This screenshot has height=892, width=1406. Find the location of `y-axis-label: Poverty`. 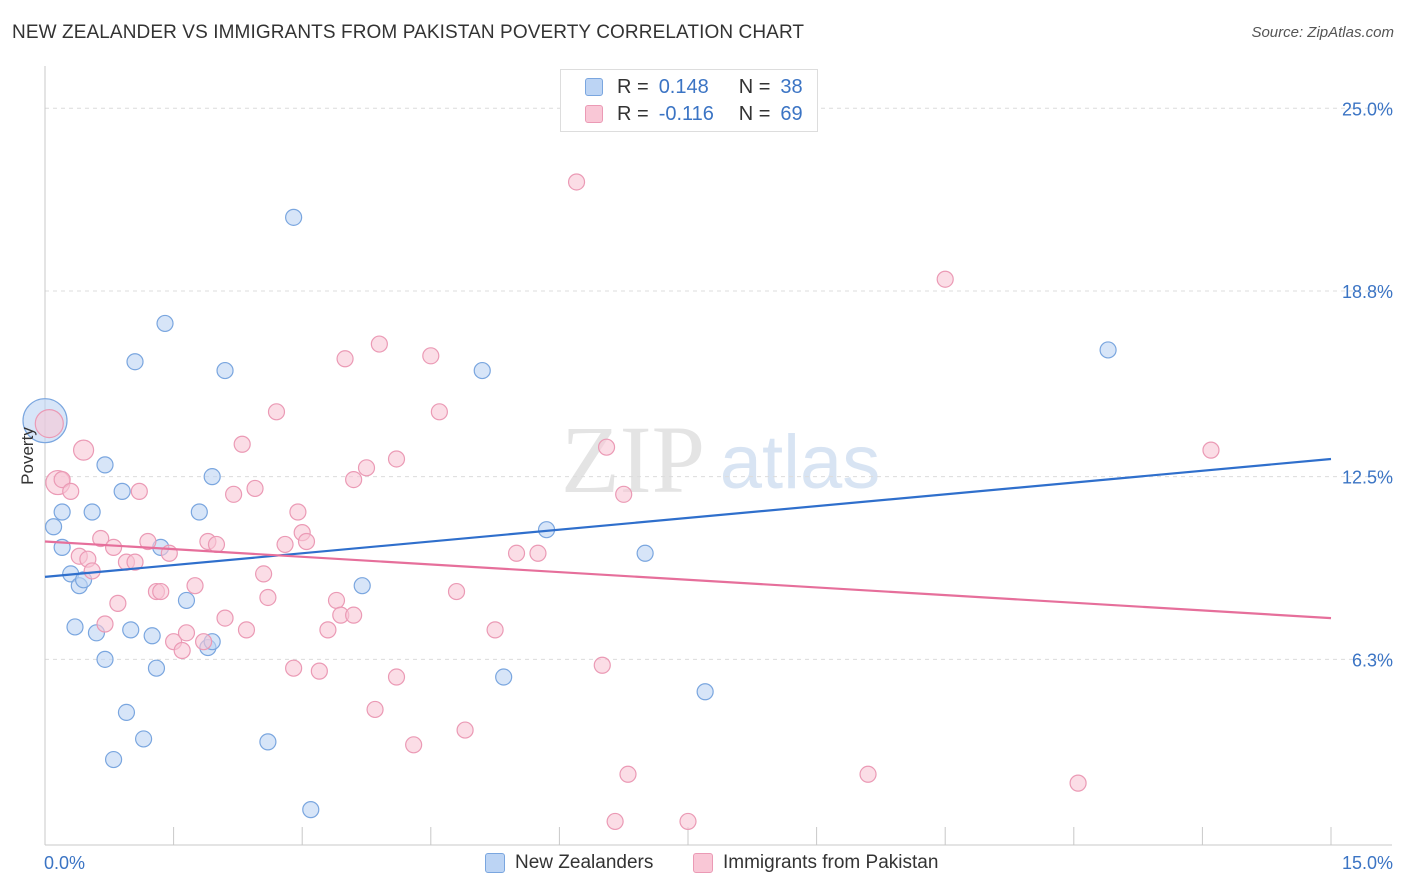

y-axis-label: Poverty is located at coordinates (27, 456).